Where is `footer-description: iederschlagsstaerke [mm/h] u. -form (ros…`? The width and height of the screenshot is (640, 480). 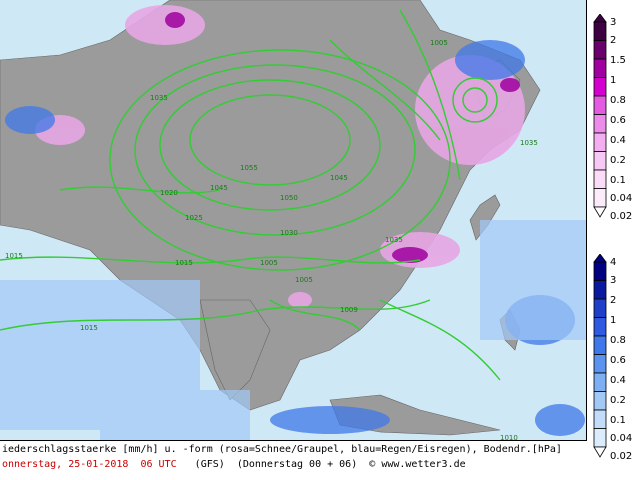 footer-description: iederschlagsstaerke [mm/h] u. -form (ros… is located at coordinates (282, 449).